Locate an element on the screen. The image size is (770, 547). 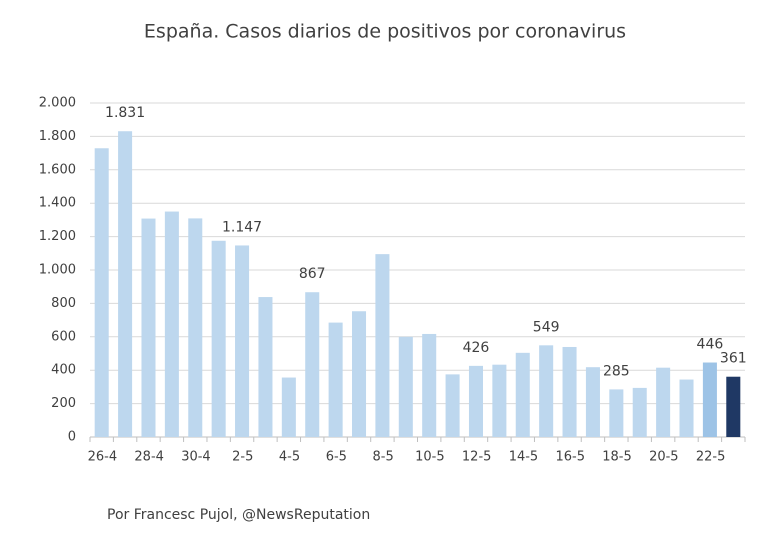
x-tick-label: 2-5 is located at coordinates (242, 457).